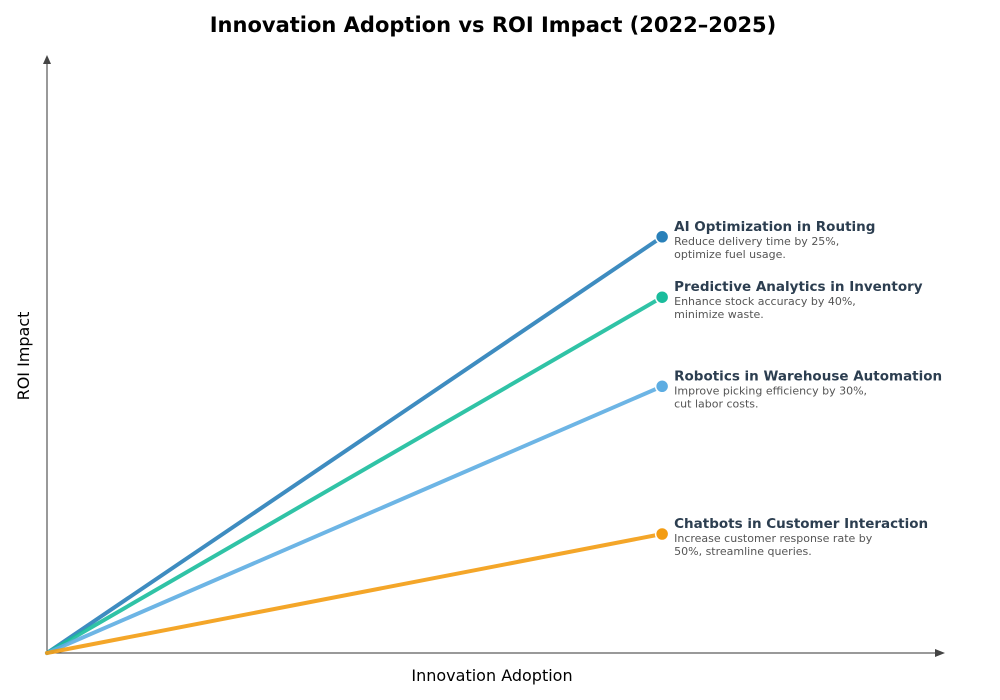 The height and width of the screenshot is (700, 1000). What do you see at coordinates (770, 390) in the screenshot?
I see `series-description-3: Improve picking efficiency by 30%,` at bounding box center [770, 390].